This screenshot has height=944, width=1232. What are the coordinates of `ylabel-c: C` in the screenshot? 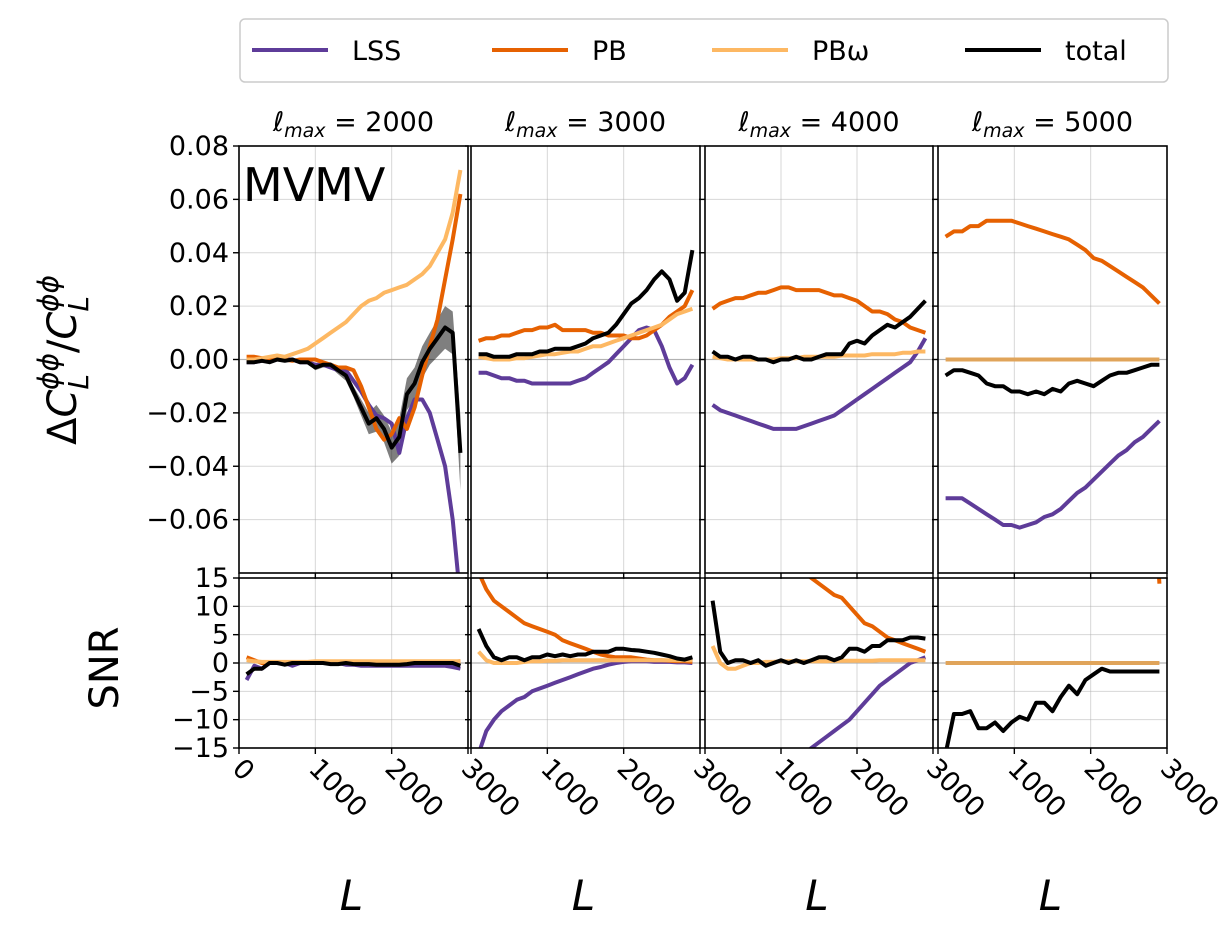 It's located at (63, 404).